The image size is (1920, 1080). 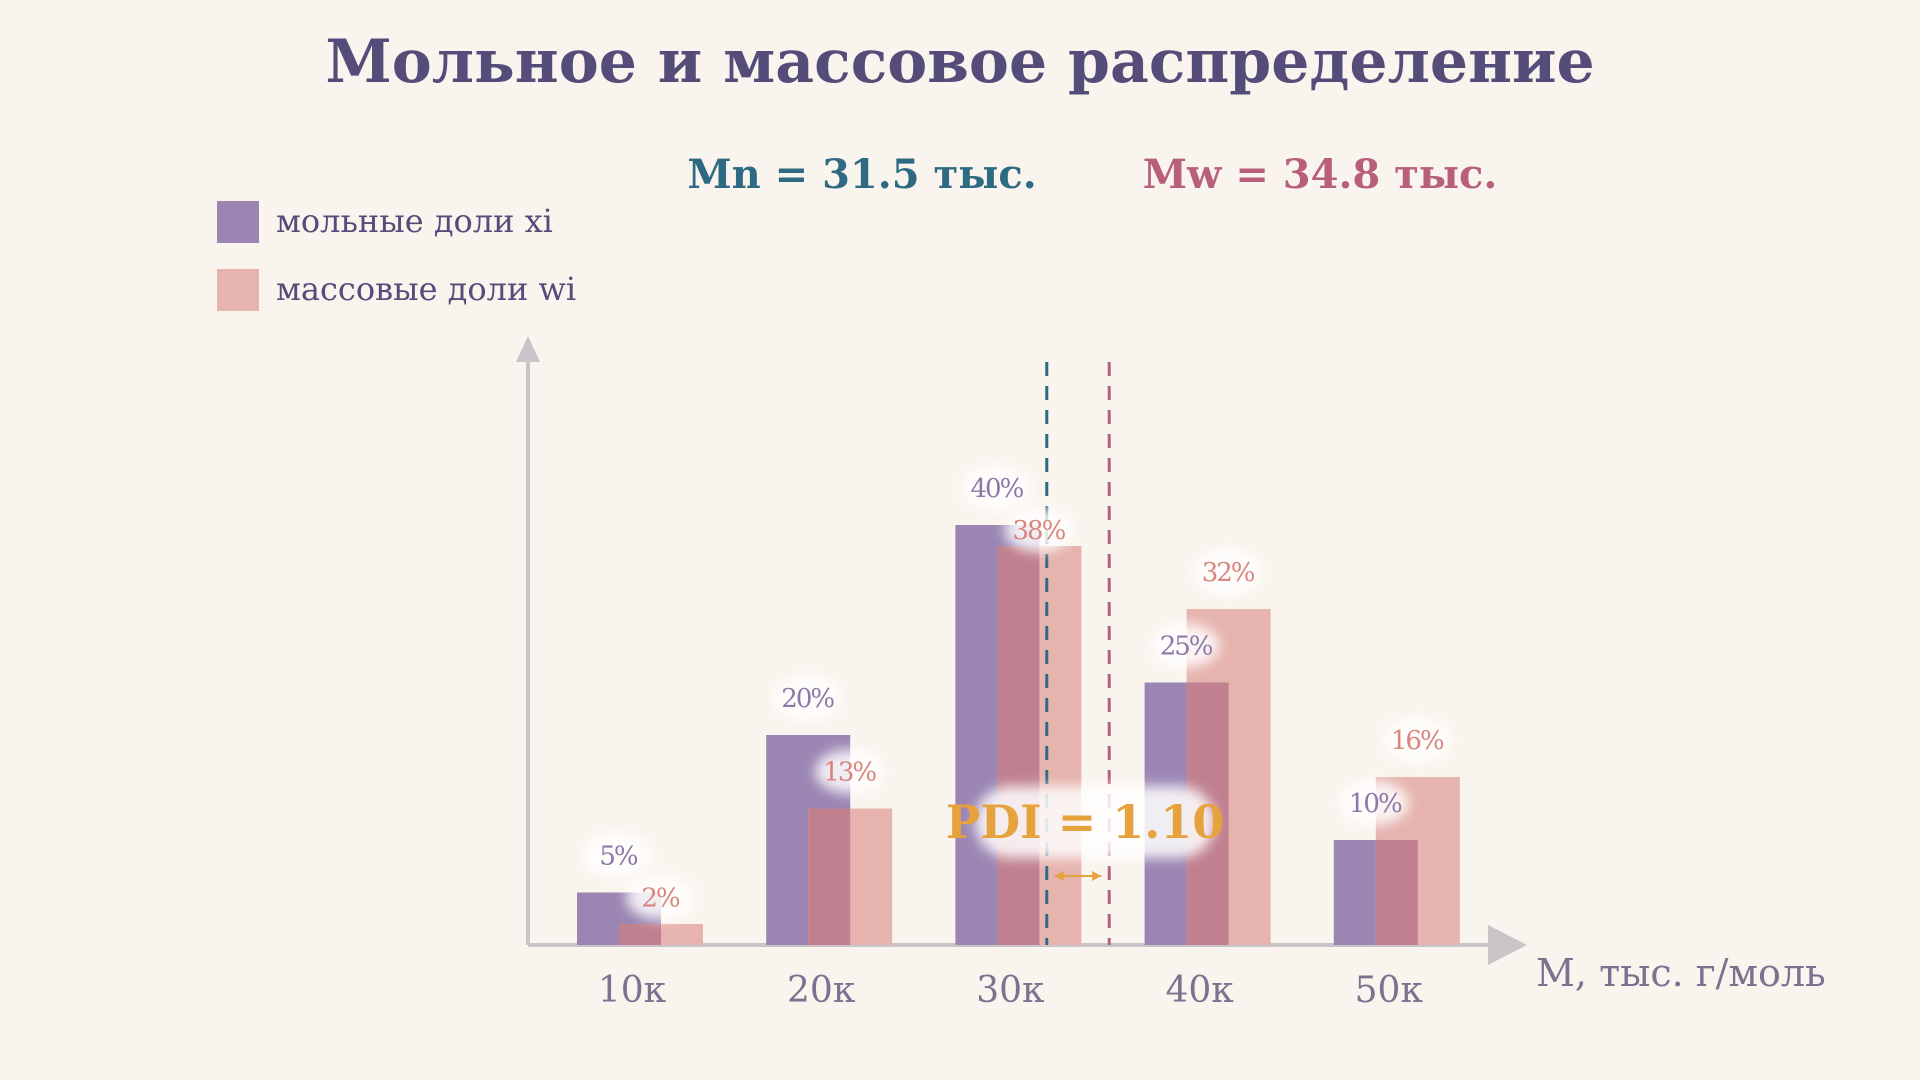 What do you see at coordinates (1507, 945) in the screenshot?
I see `x-axis-arrow` at bounding box center [1507, 945].